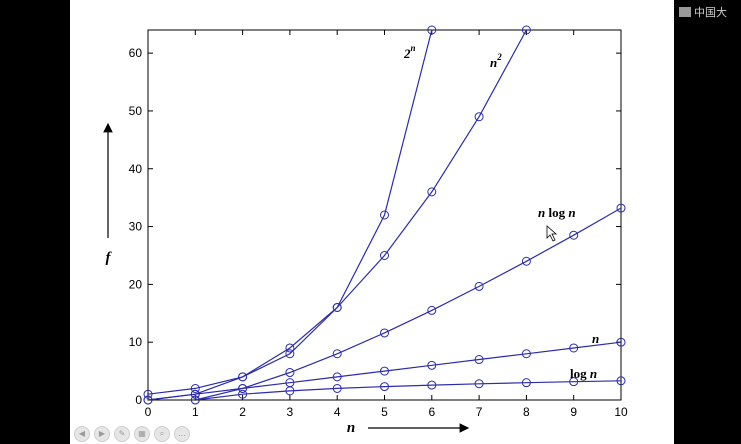  Describe the element at coordinates (195, 412) in the screenshot. I see `x-tick-label: 1` at that location.